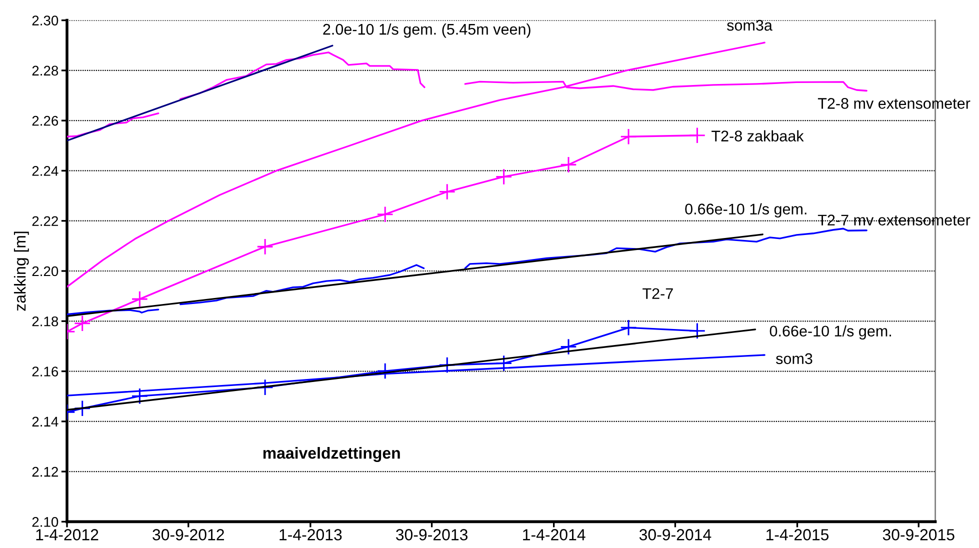 This screenshot has width=979, height=548. Describe the element at coordinates (45, 371) in the screenshot. I see `y-tick-label: 2.16` at that location.